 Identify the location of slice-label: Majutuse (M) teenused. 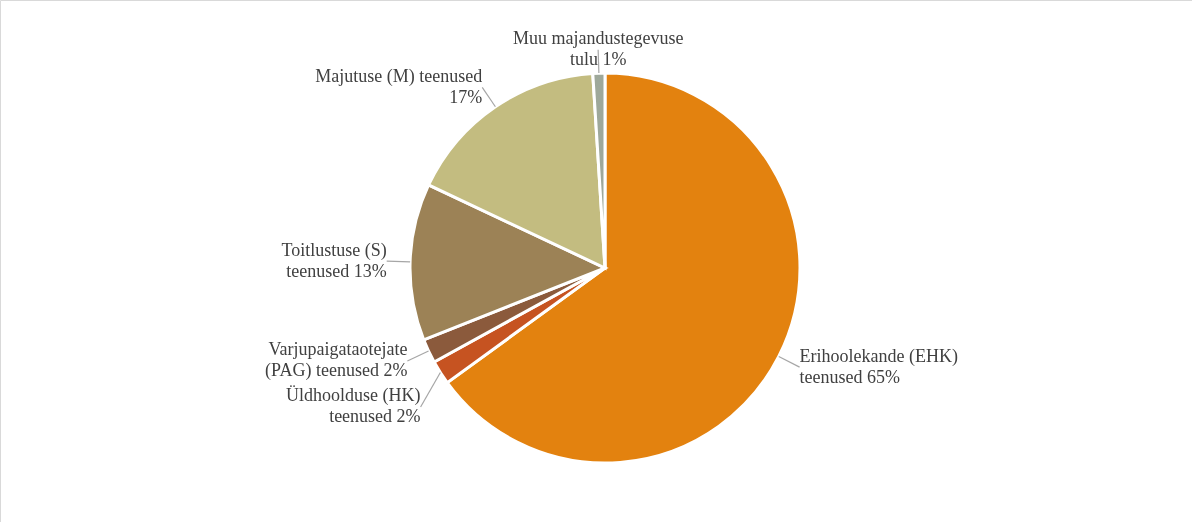
(399, 76).